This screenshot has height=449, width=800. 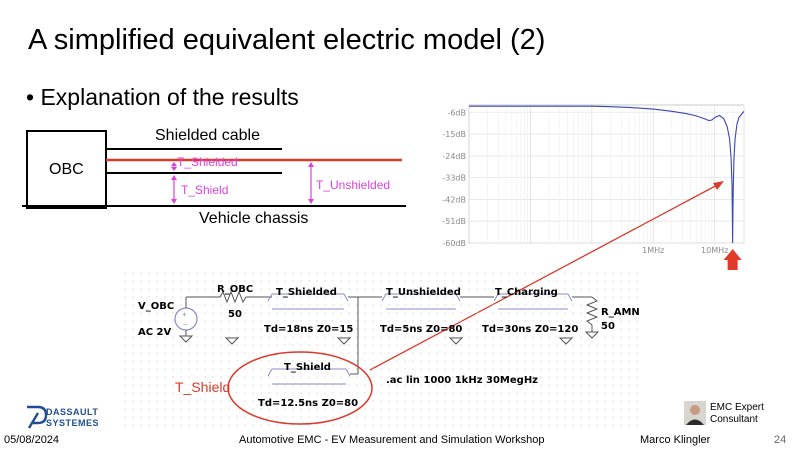 I want to click on red-arrow-body, so click(x=732, y=265).